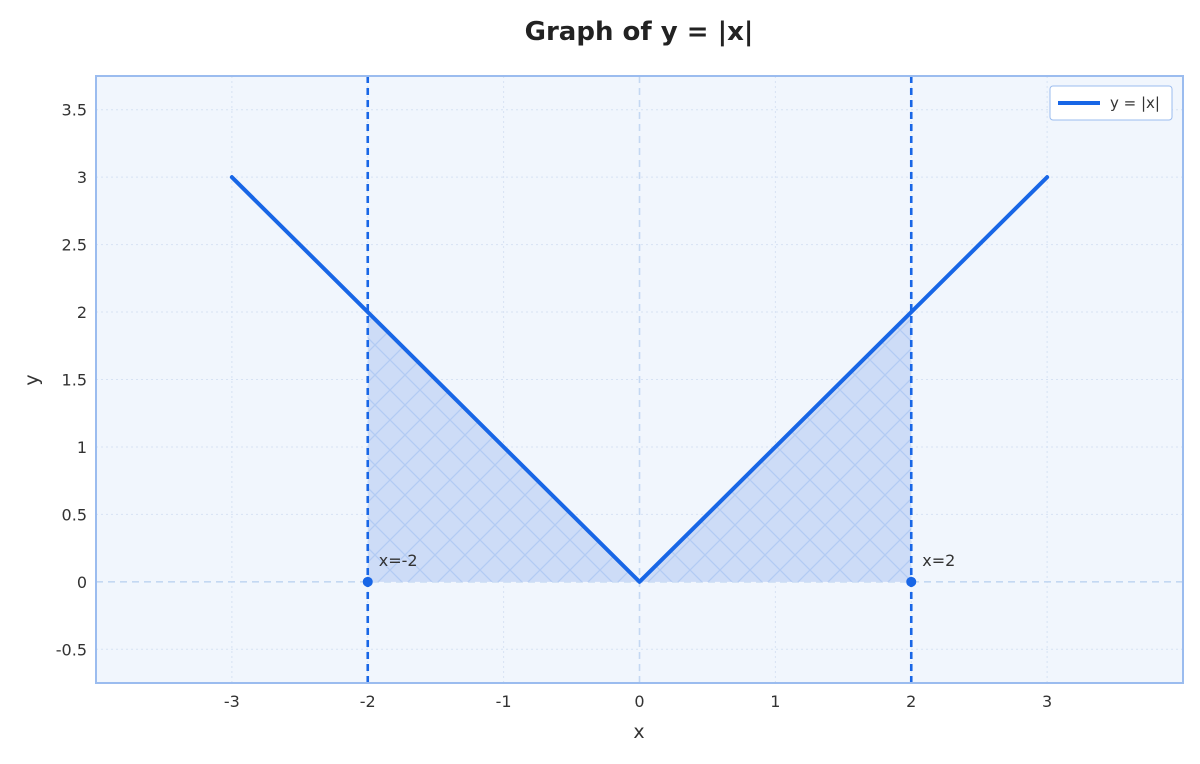 The height and width of the screenshot is (764, 1200). I want to click on y-tick-labels: -0.5 0 0.5 1 1.5 2 2.5 3 3.5, so click(71, 380).